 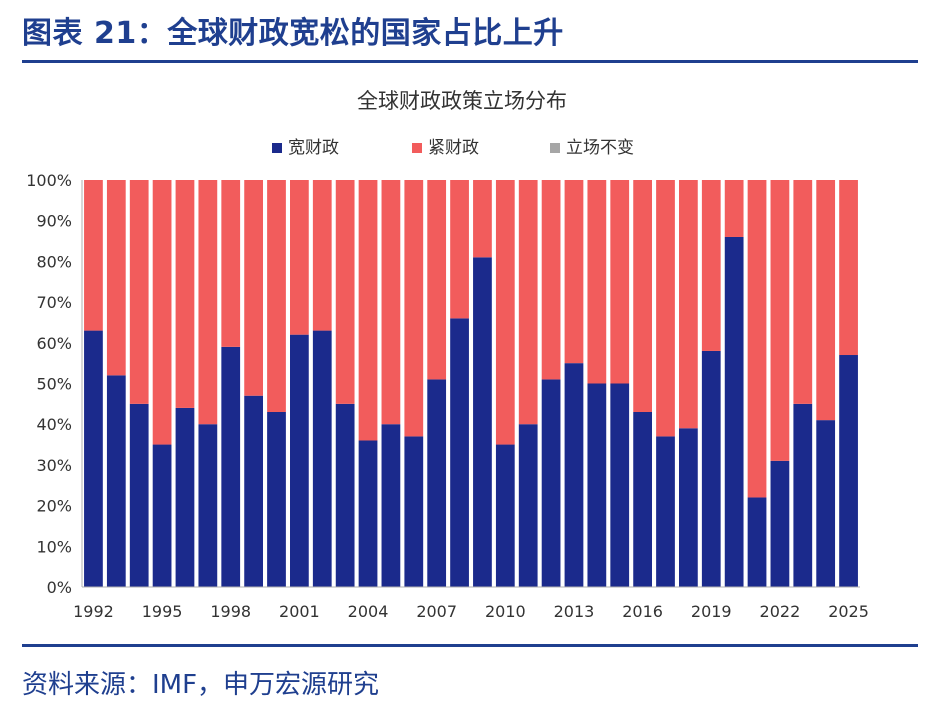 What do you see at coordinates (391, 302) in the screenshot?
I see `bar-tight-2005` at bounding box center [391, 302].